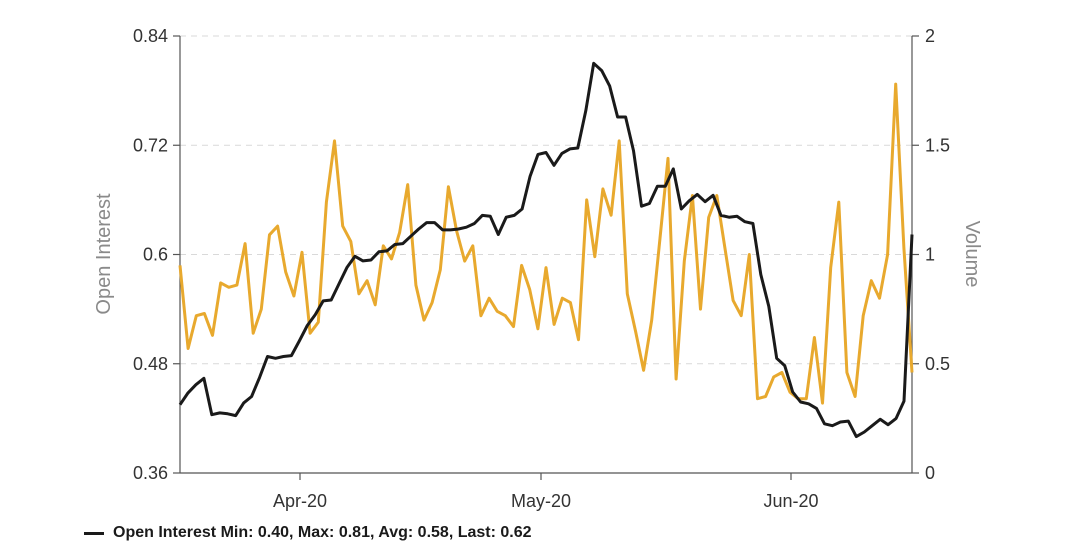 This screenshot has width=1080, height=543. Describe the element at coordinates (150, 364) in the screenshot. I see `y-tick-label: 0.48` at that location.